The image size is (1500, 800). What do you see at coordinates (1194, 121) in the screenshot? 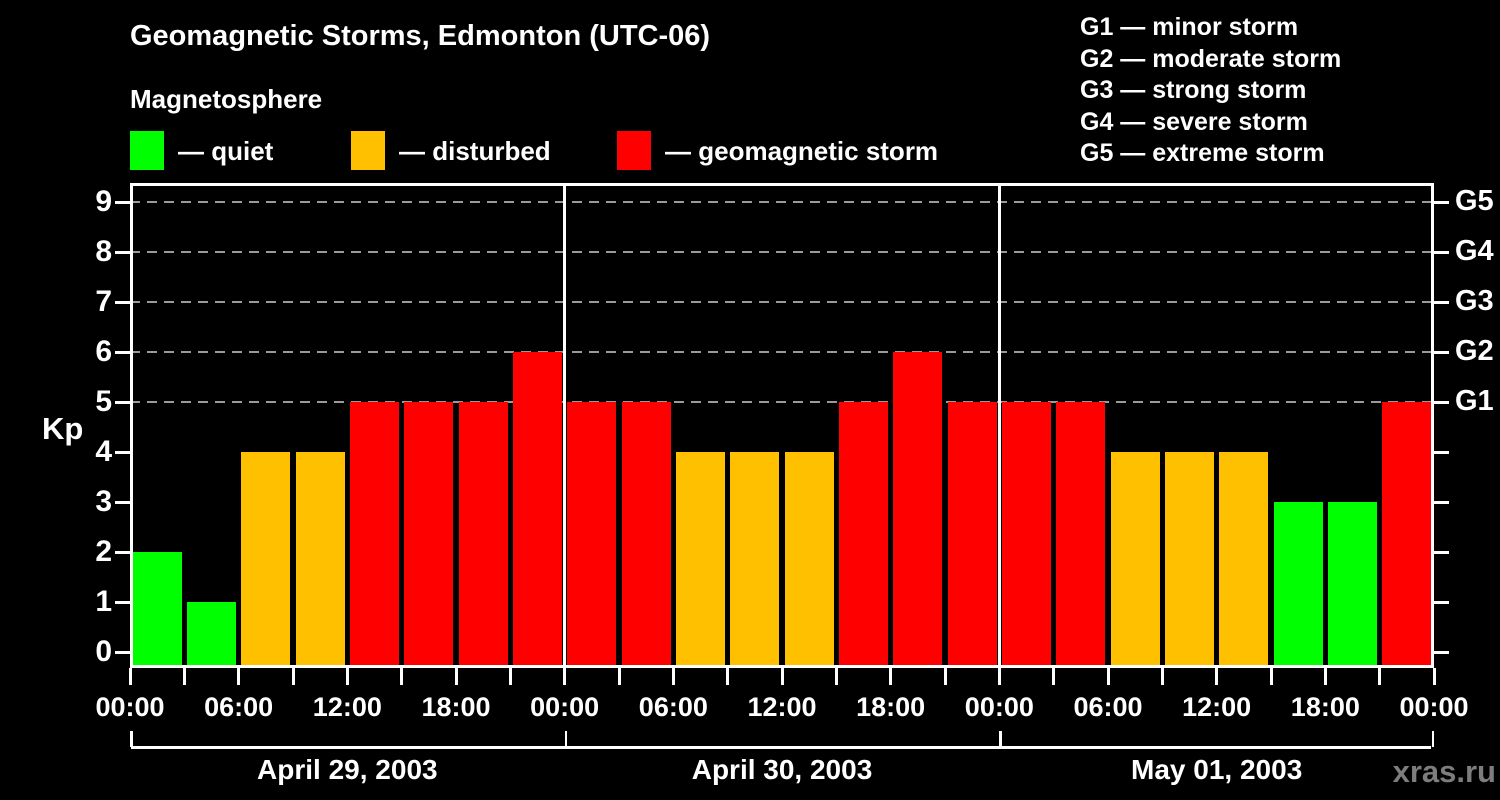
I see `g4-legend-line: G4 — severe storm` at bounding box center [1194, 121].